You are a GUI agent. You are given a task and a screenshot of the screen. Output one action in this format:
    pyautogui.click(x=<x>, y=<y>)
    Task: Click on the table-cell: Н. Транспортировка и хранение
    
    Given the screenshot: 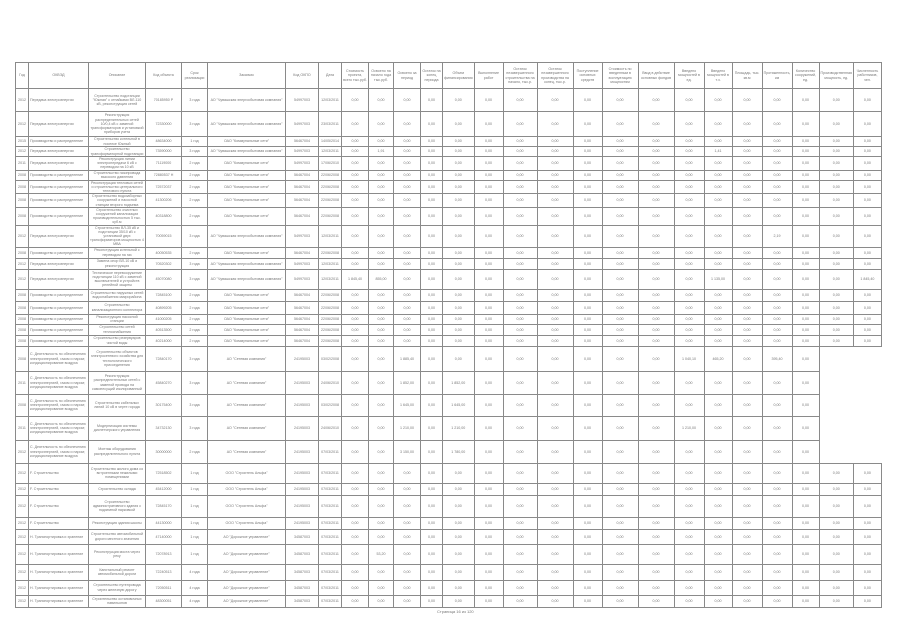 What is the action you would take?
    pyautogui.click(x=58, y=587)
    